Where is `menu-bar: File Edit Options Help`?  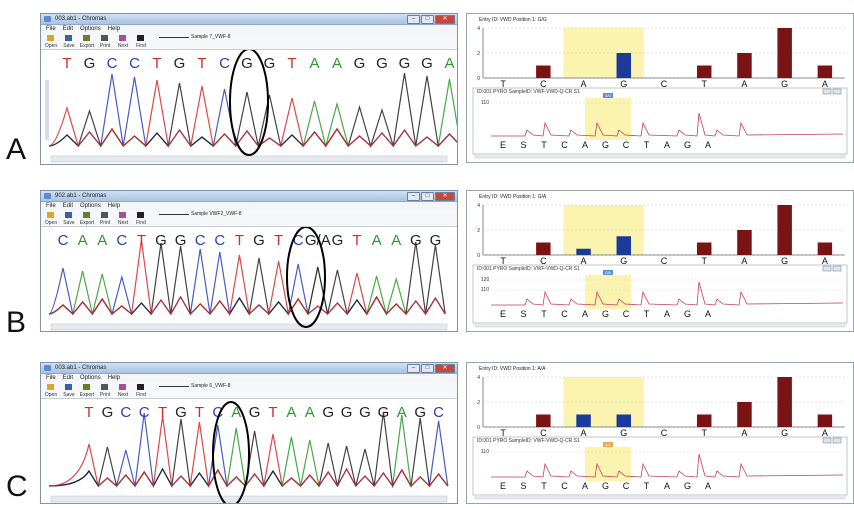 menu-bar: File Edit Options Help is located at coordinates (249, 206).